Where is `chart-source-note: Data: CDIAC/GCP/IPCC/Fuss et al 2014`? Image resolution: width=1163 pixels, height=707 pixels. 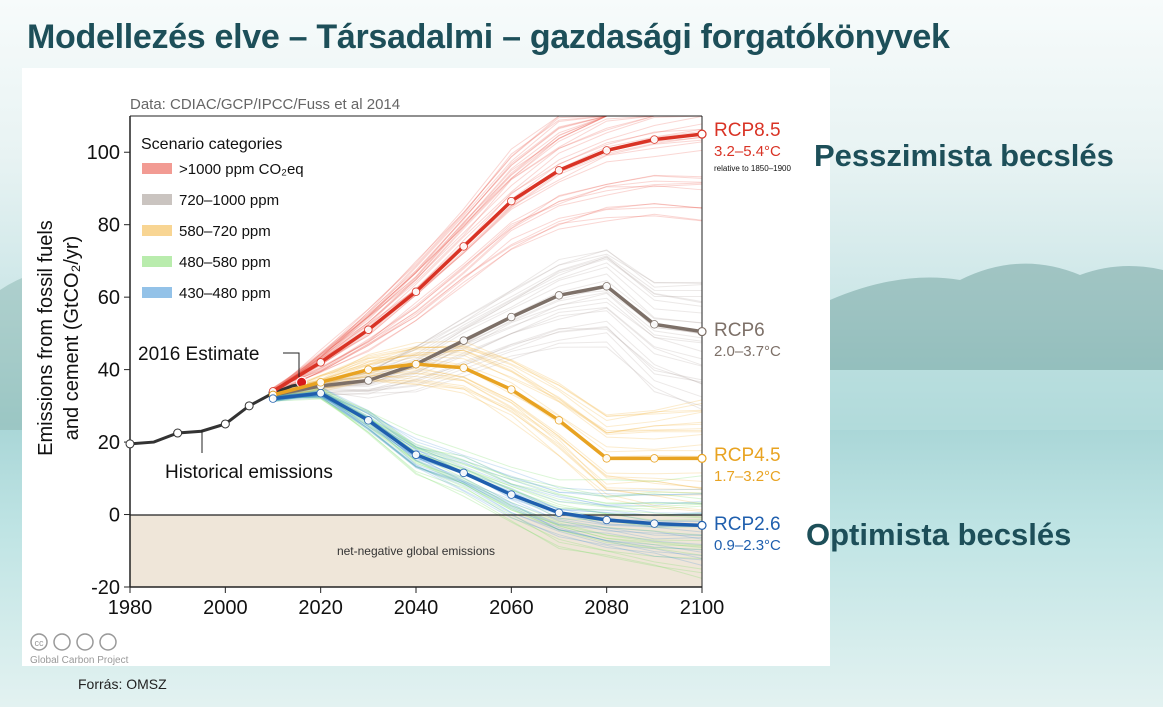 chart-source-note: Data: CDIAC/GCP/IPCC/Fuss et al 2014 is located at coordinates (265, 104).